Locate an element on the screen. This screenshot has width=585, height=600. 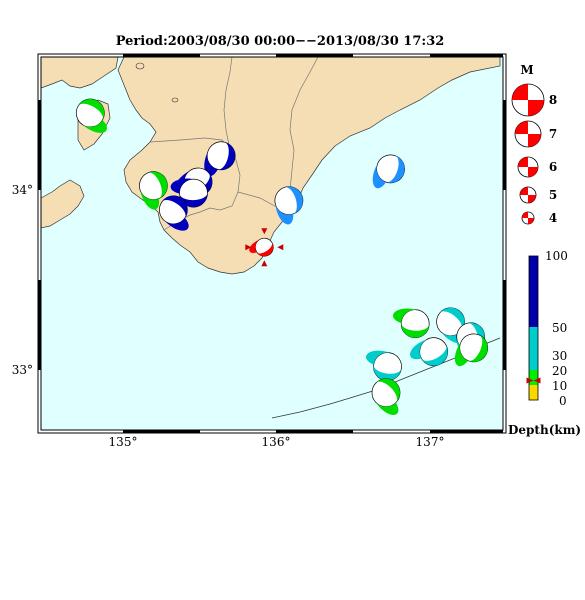
depth-label: 100 is located at coordinates (556, 256).